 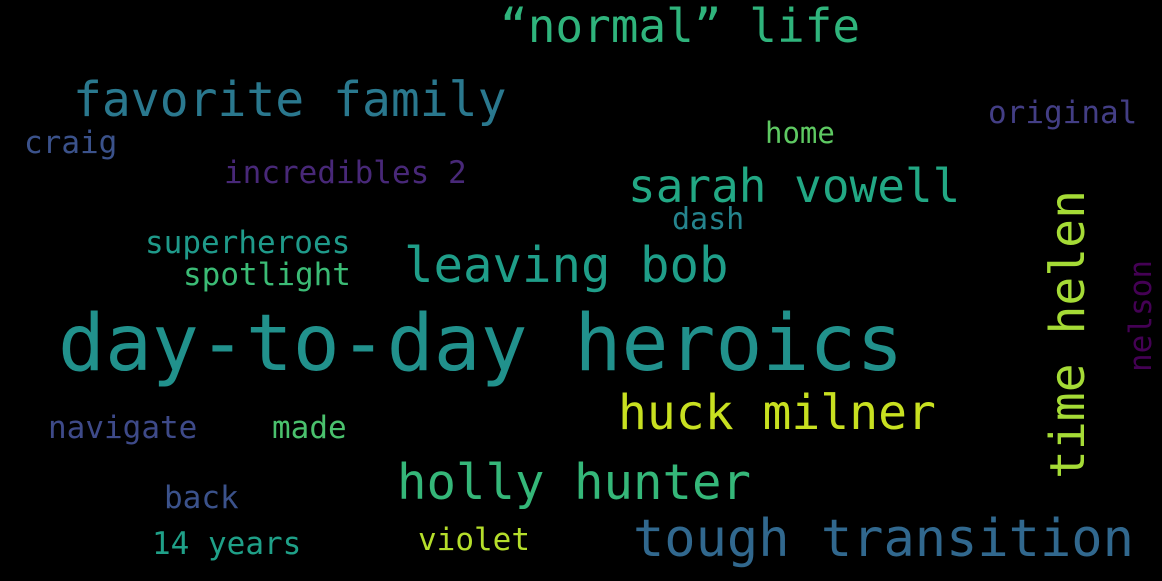 What do you see at coordinates (1068, 334) in the screenshot?
I see `word-time-helen: time helen` at bounding box center [1068, 334].